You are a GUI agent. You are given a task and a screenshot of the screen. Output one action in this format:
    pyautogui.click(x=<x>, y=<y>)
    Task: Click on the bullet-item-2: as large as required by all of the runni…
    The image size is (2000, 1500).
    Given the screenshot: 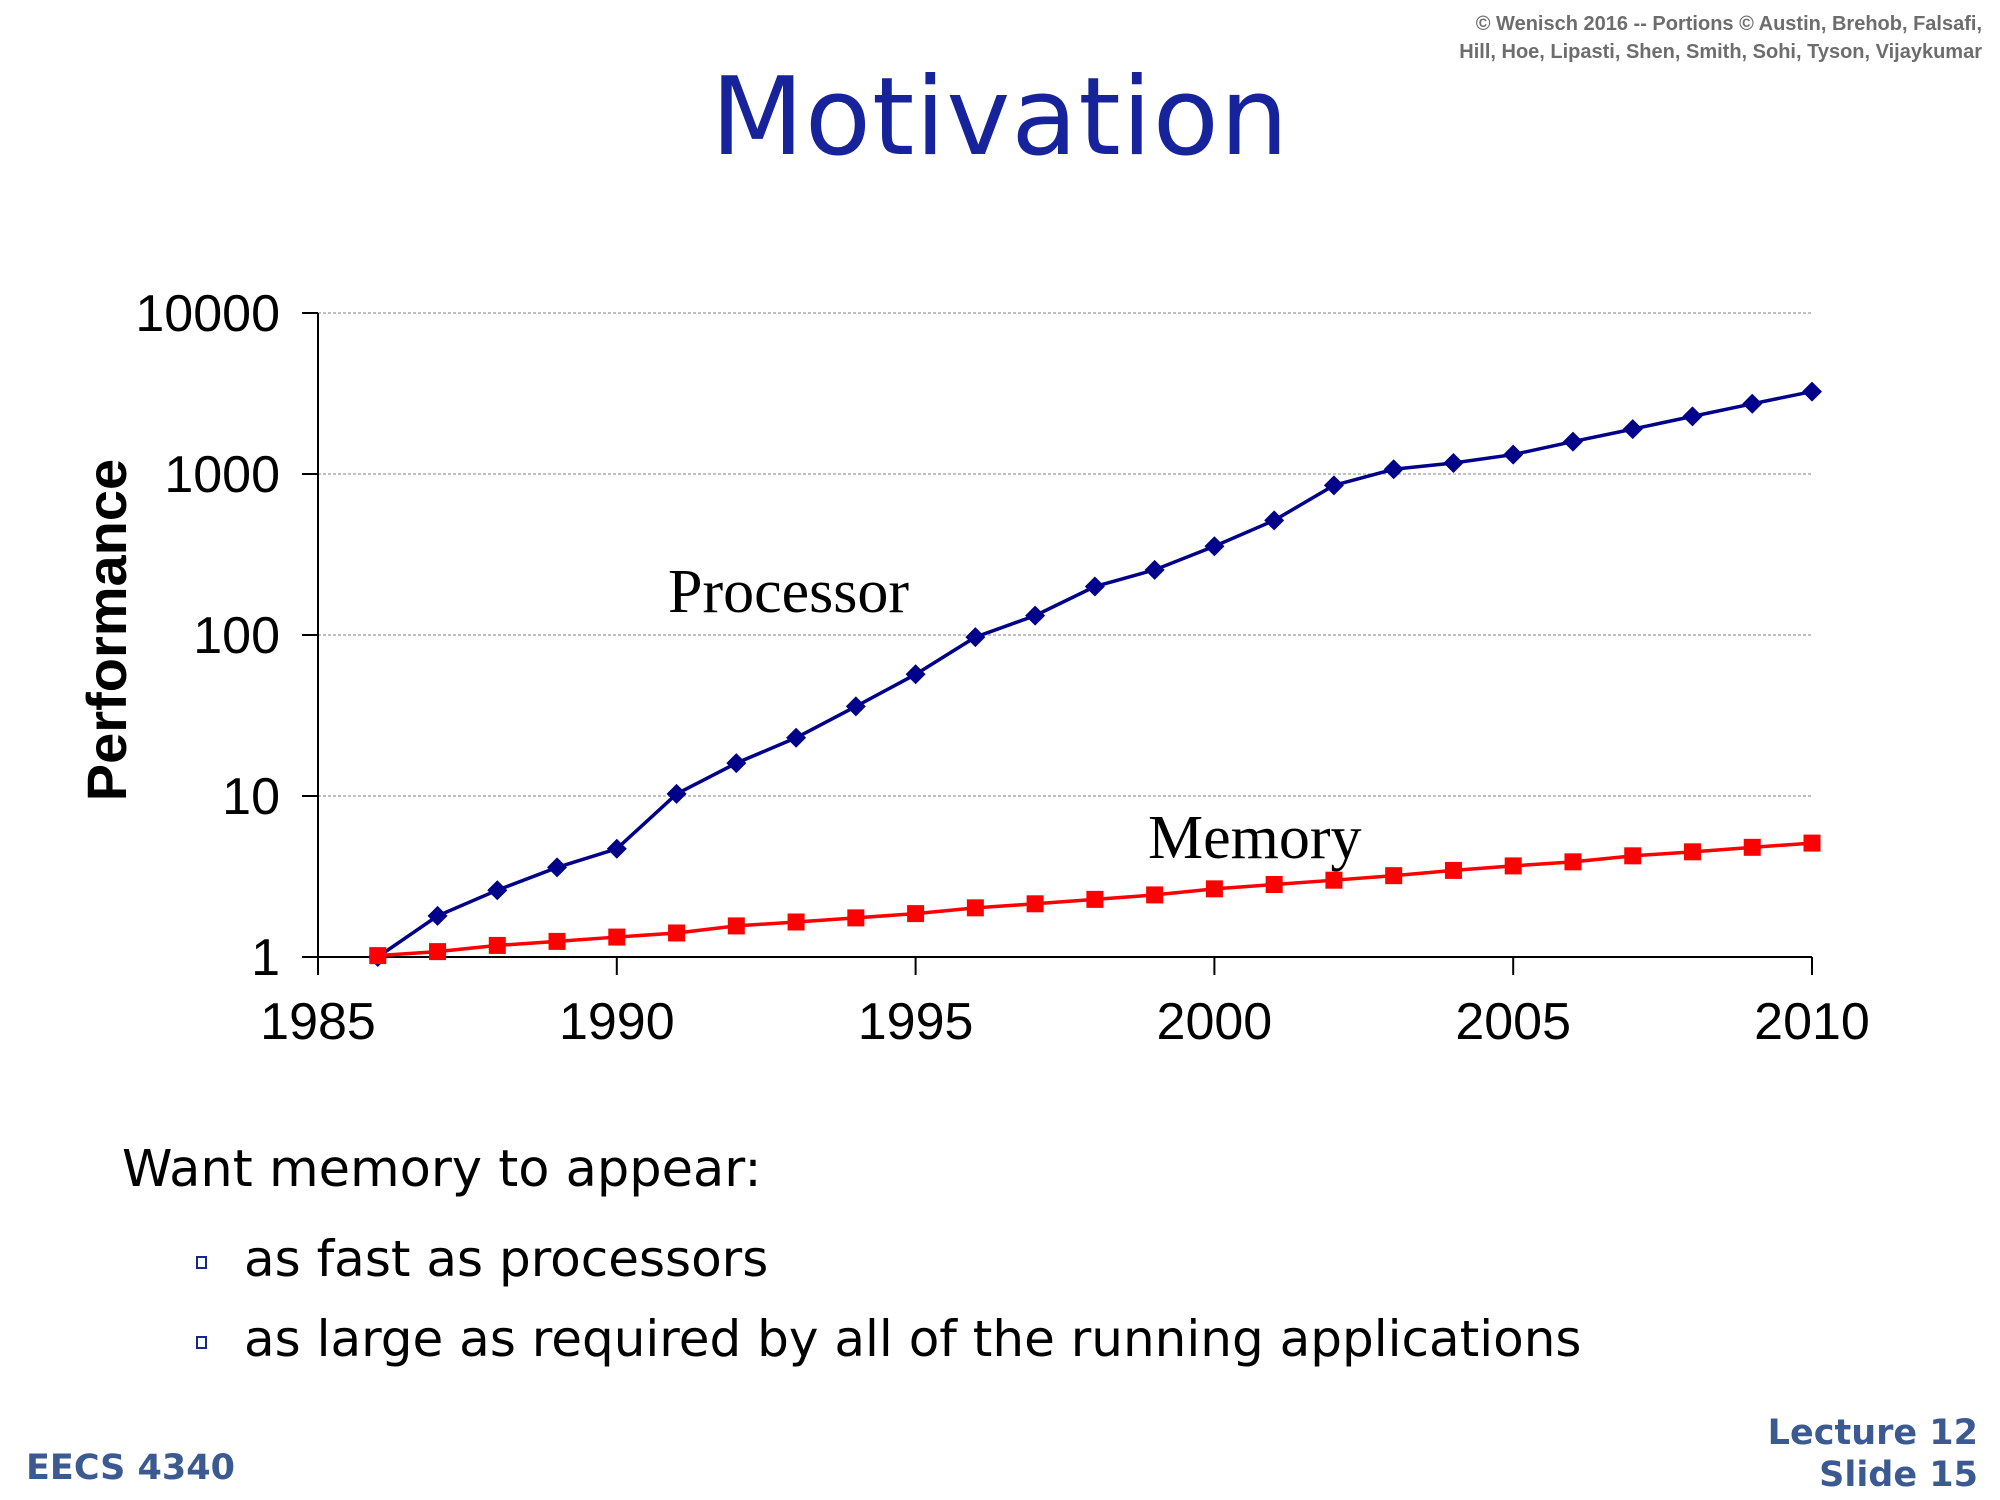 What is the action you would take?
    pyautogui.click(x=888, y=1339)
    